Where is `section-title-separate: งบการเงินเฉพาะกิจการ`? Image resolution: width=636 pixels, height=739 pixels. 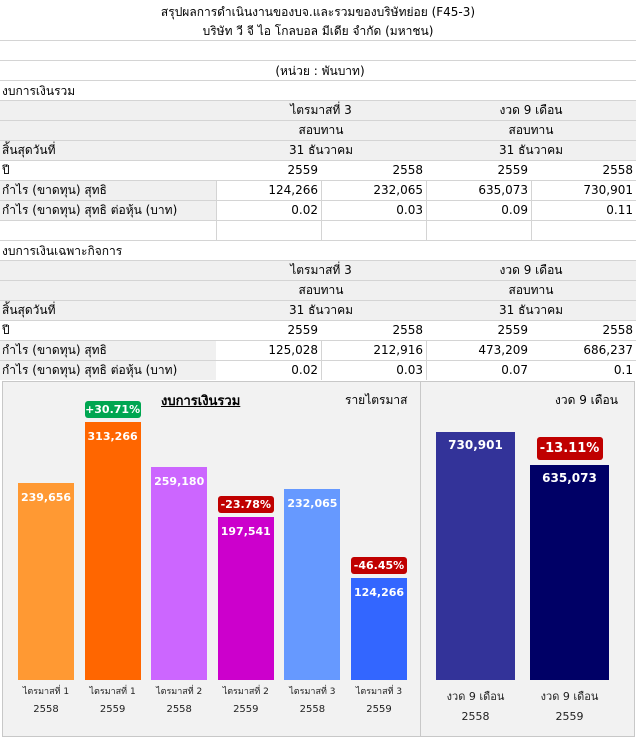 section-title-separate: งบการเงินเฉพาะกิจการ is located at coordinates (62, 251).